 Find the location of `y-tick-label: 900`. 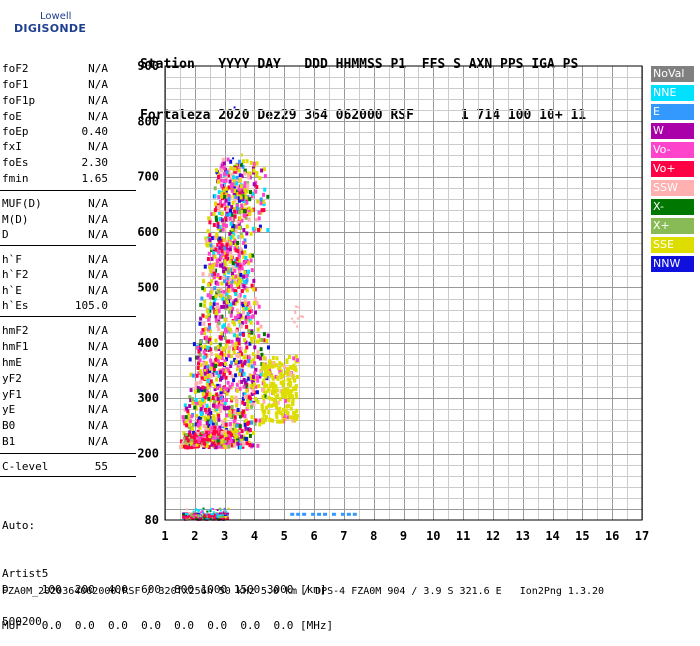

y-tick-label: 900 is located at coordinates (148, 66).